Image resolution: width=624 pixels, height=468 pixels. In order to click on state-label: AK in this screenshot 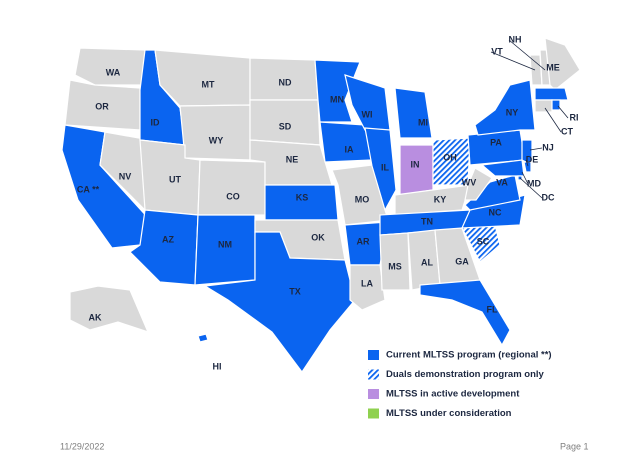, I will do `click(95, 317)`.